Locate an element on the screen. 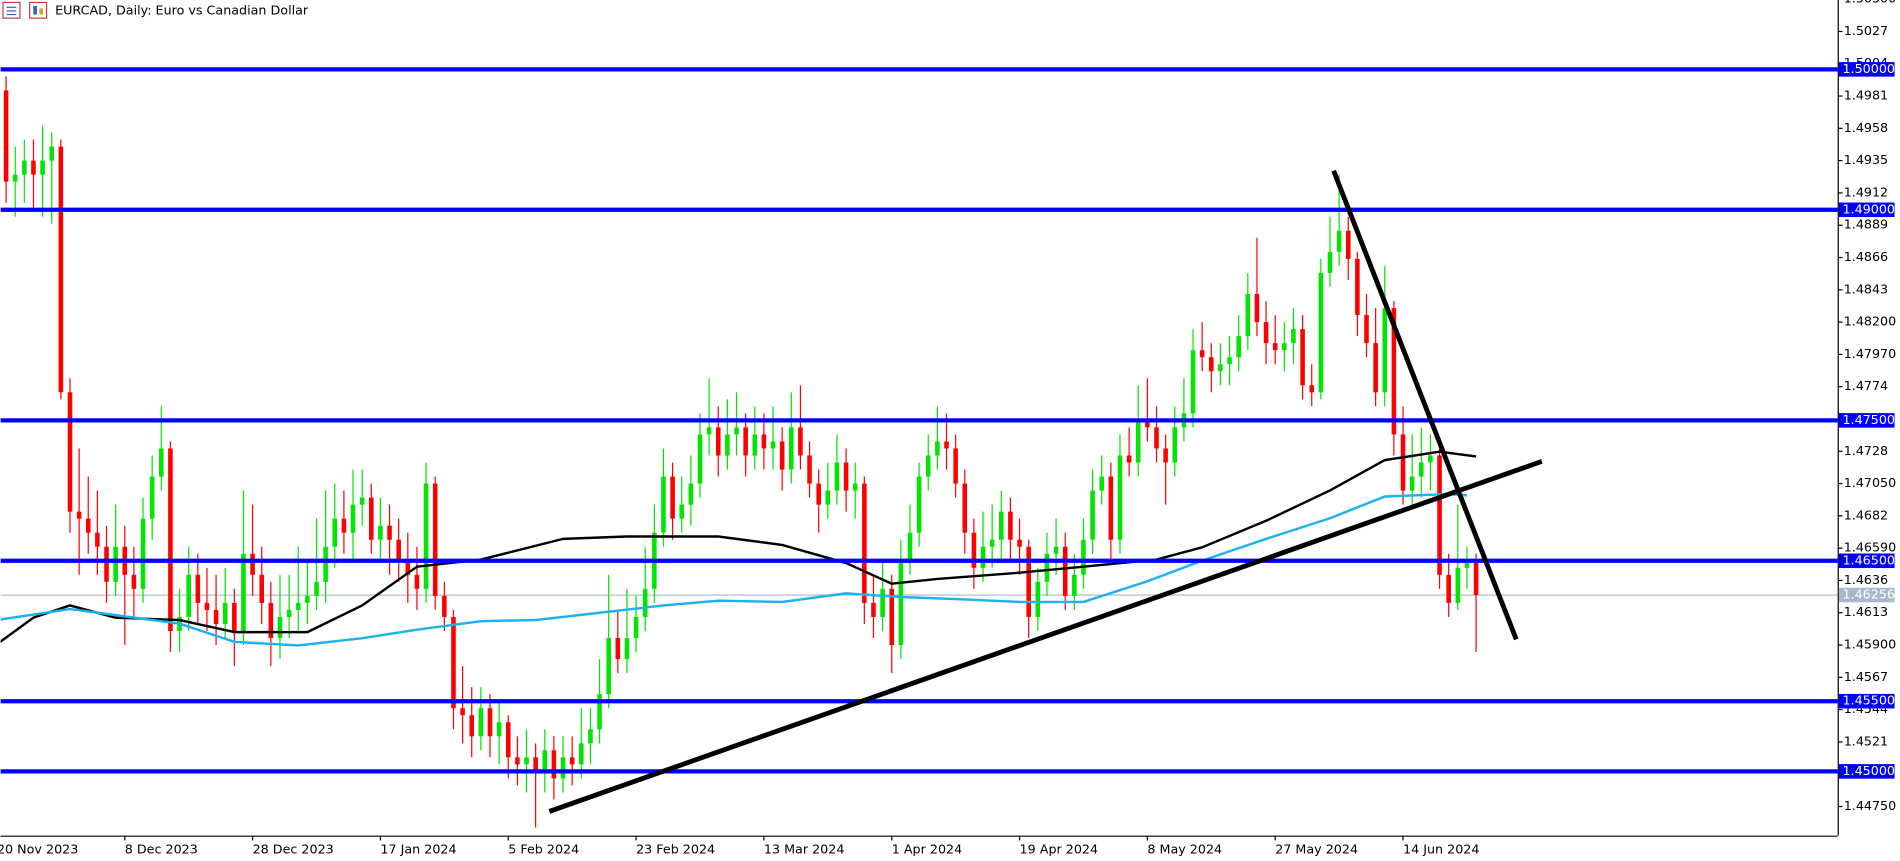 The image size is (1900, 861). y-tick-label: 1.5027 is located at coordinates (1866, 30).